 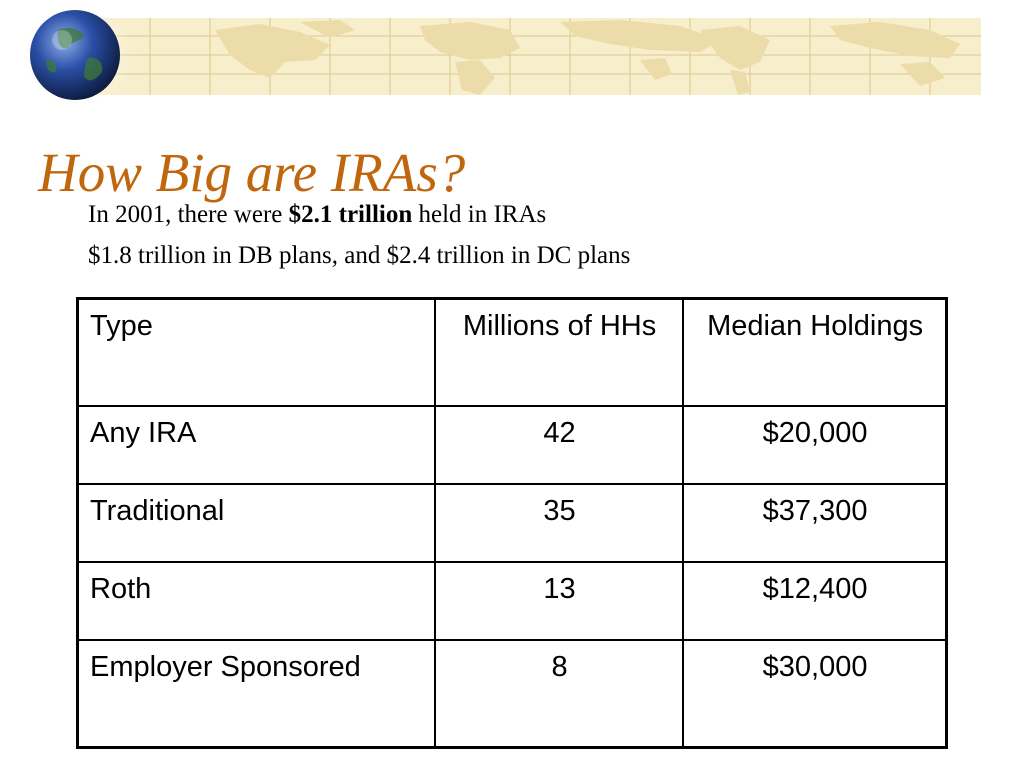 What do you see at coordinates (559, 352) in the screenshot?
I see `header-millions-hhs: Millions of HHs` at bounding box center [559, 352].